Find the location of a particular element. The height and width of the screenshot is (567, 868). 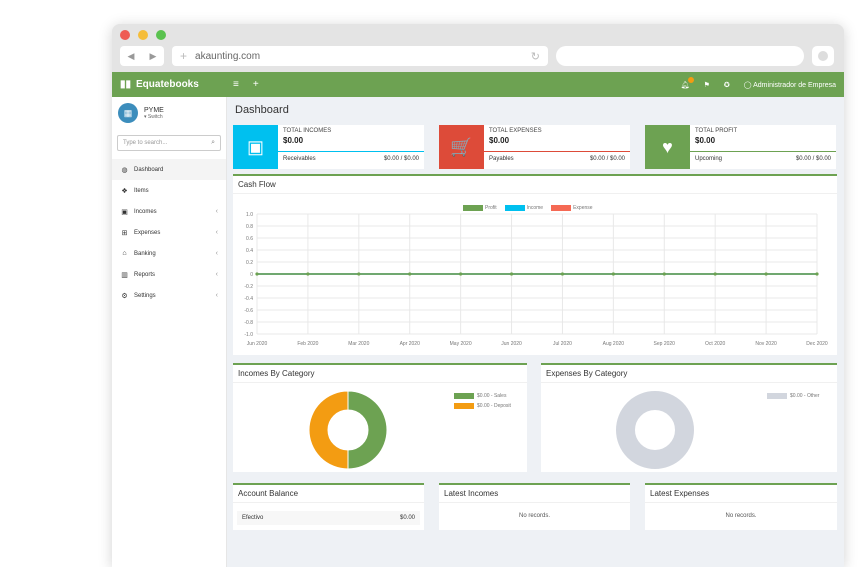

reload-icon: ↻ is located at coordinates (535, 56).